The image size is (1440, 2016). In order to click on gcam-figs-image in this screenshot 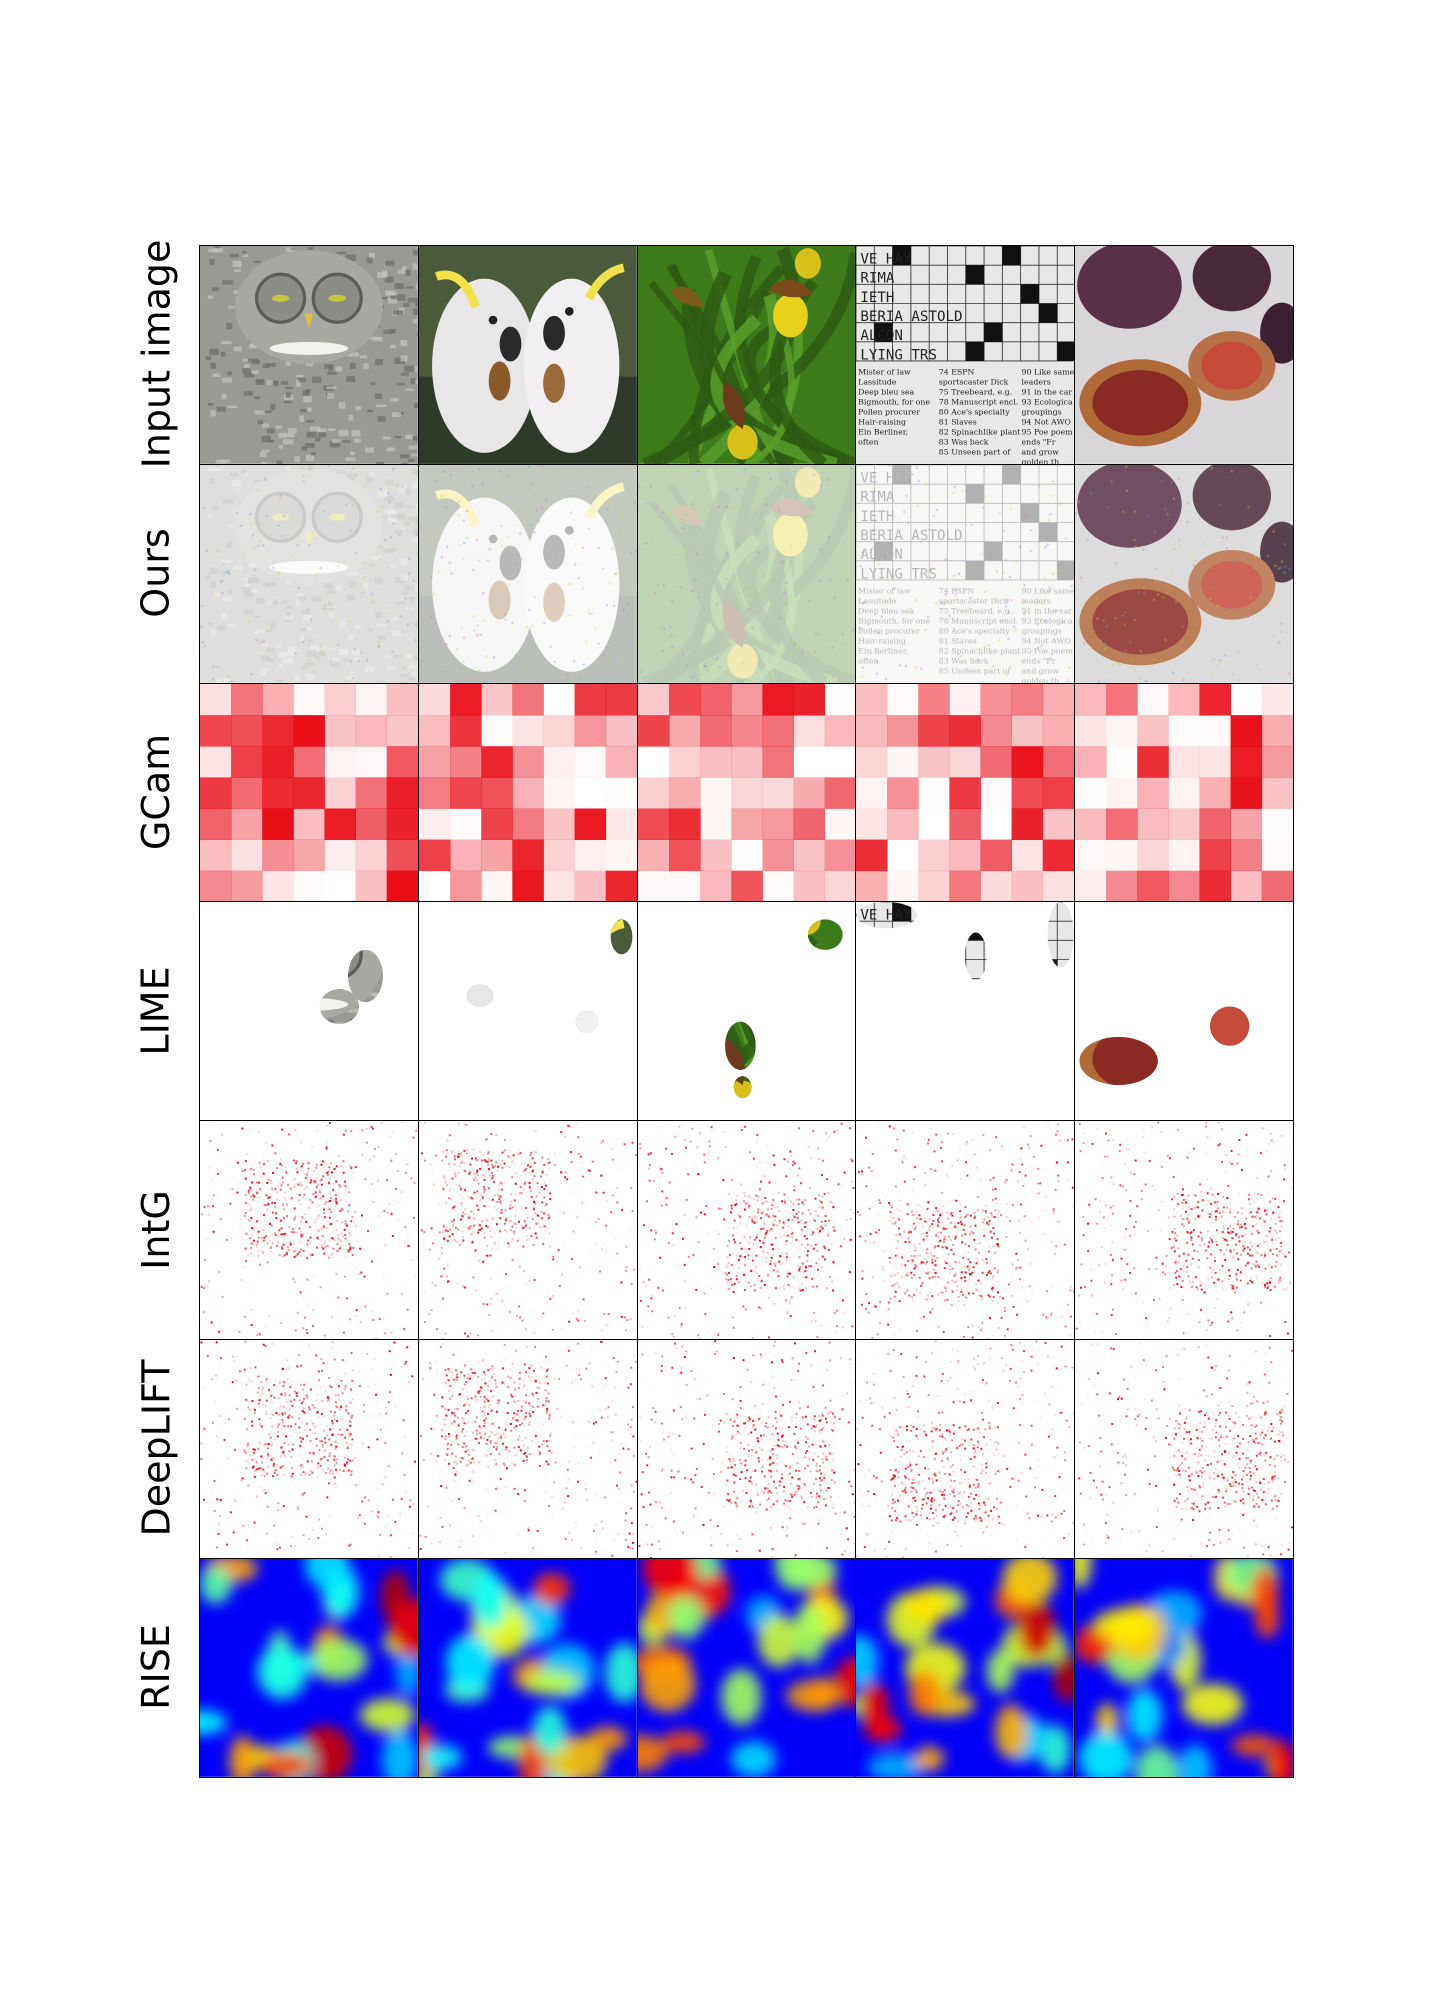, I will do `click(1184, 792)`.